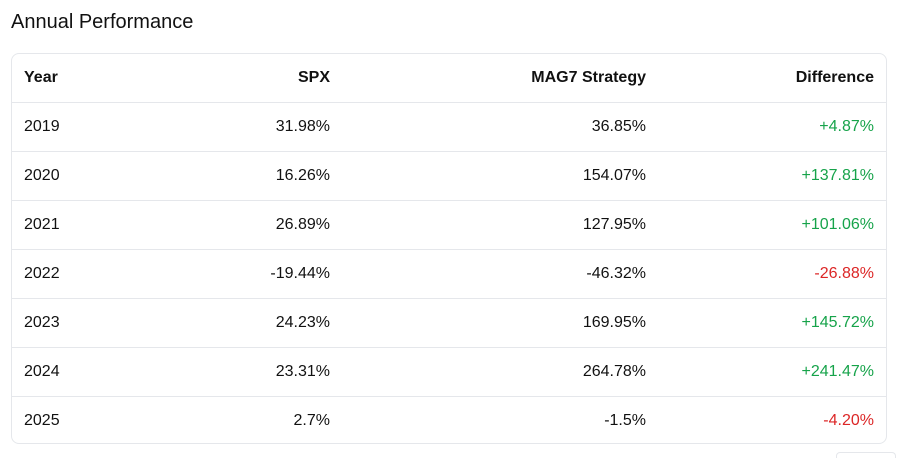 This screenshot has width=898, height=458. I want to click on cell-year: 2021, so click(82, 225).